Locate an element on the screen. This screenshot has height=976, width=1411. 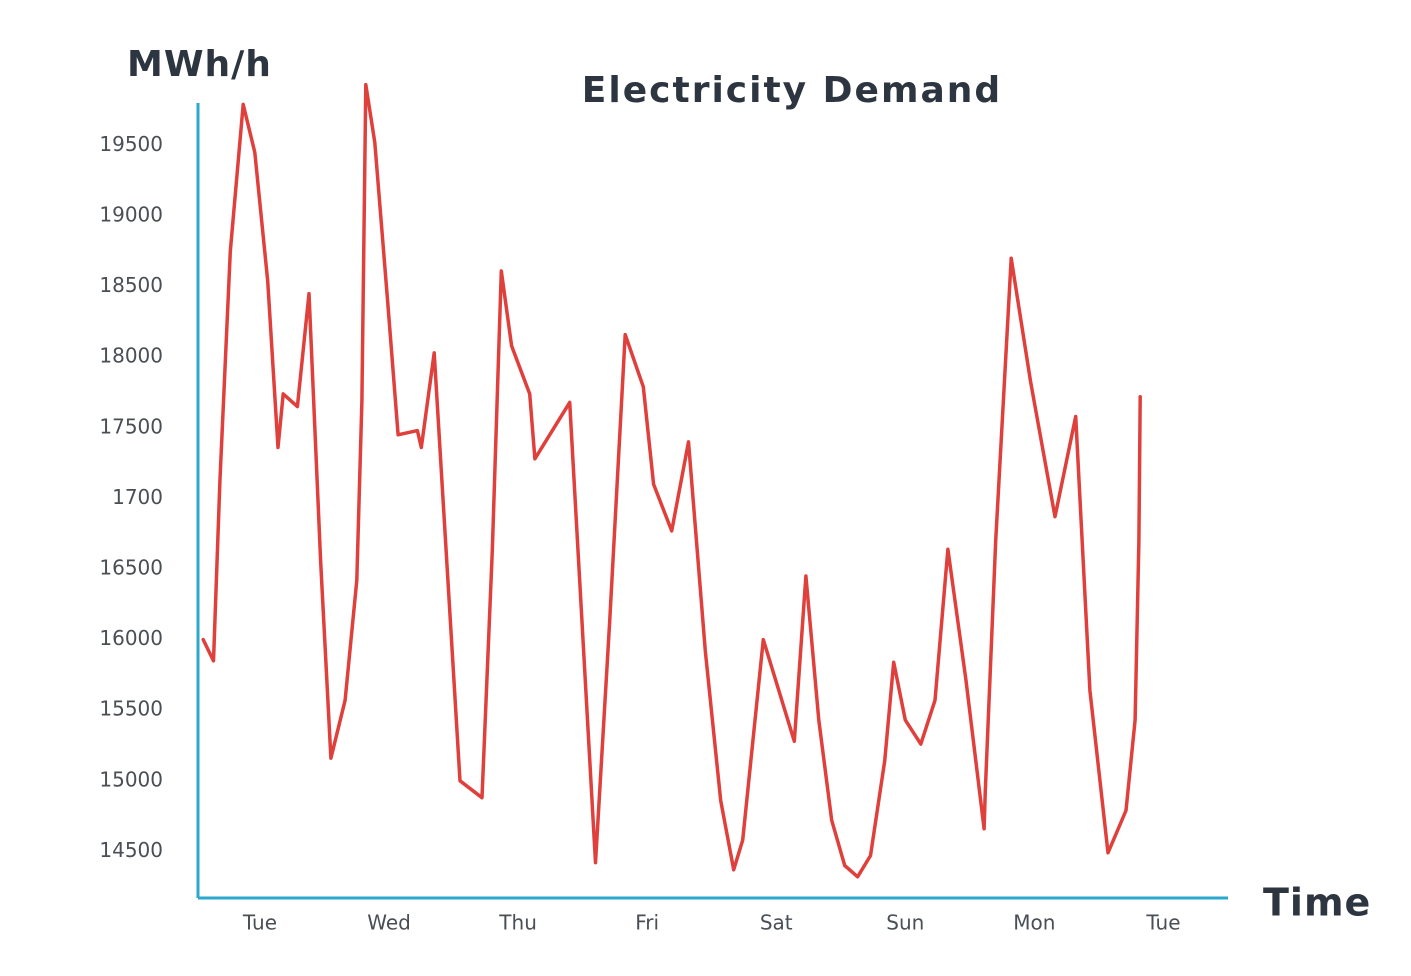
y-tick-label: 16000 is located at coordinates (131, 638).